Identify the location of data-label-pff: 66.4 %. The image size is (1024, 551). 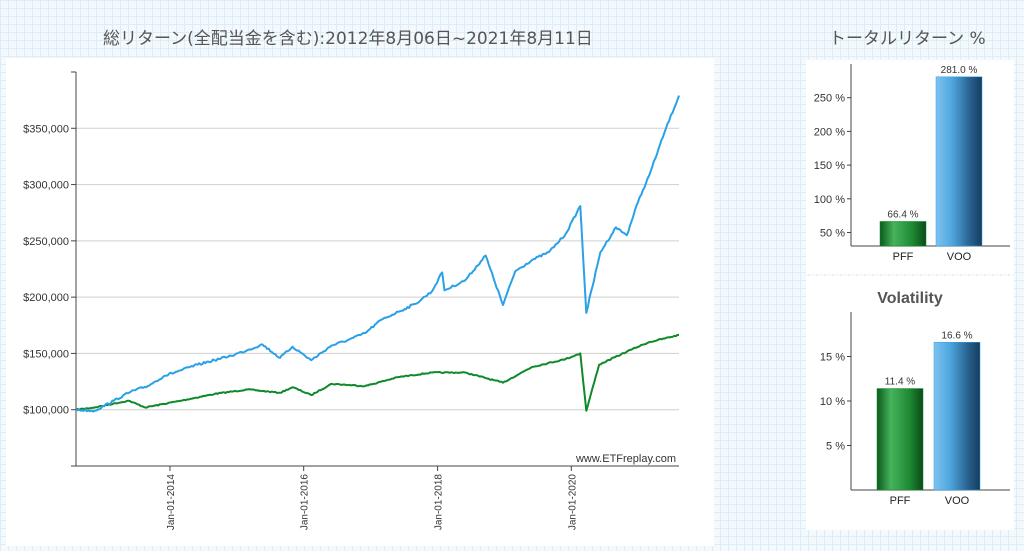
(902, 214).